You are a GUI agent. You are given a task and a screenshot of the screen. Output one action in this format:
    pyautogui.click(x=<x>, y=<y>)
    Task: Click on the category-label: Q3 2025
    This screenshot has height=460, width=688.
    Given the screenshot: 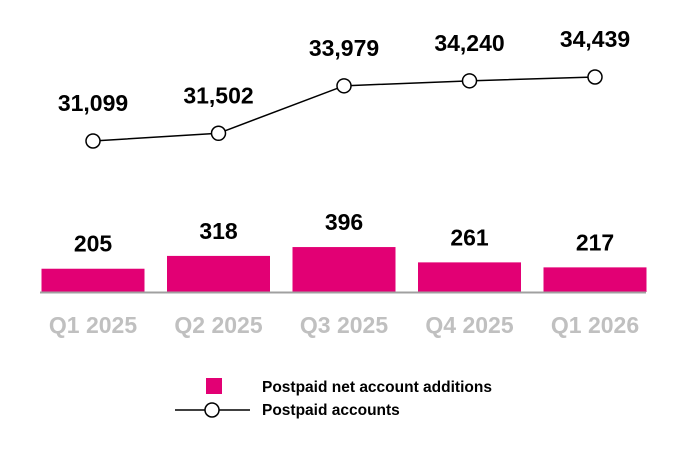 What is the action you would take?
    pyautogui.click(x=344, y=325)
    